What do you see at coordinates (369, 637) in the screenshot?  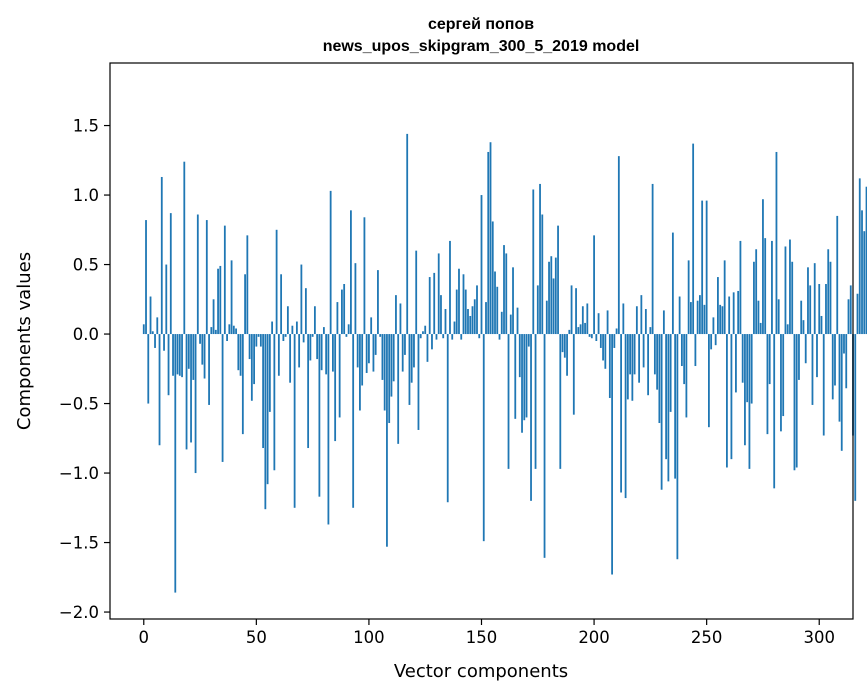 I see `x-tick-label: 100` at bounding box center [369, 637].